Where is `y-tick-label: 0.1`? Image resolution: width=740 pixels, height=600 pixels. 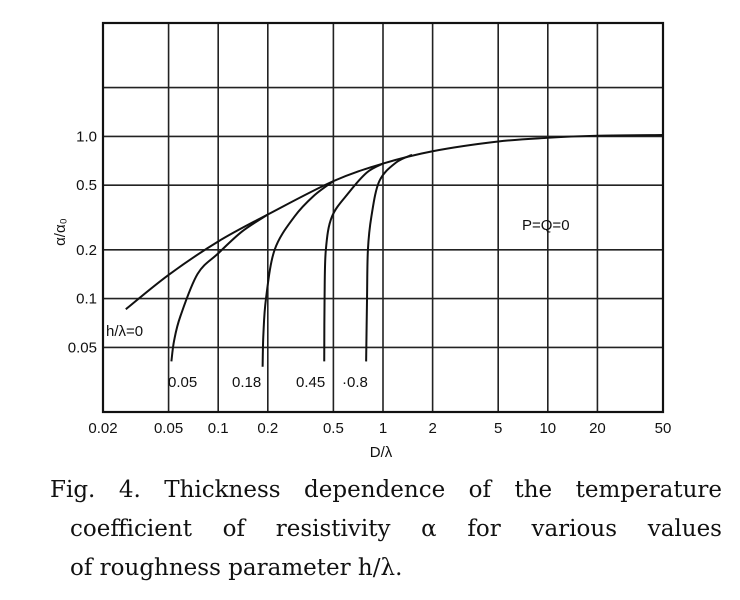
y-tick-label: 0.1 is located at coordinates (86, 299).